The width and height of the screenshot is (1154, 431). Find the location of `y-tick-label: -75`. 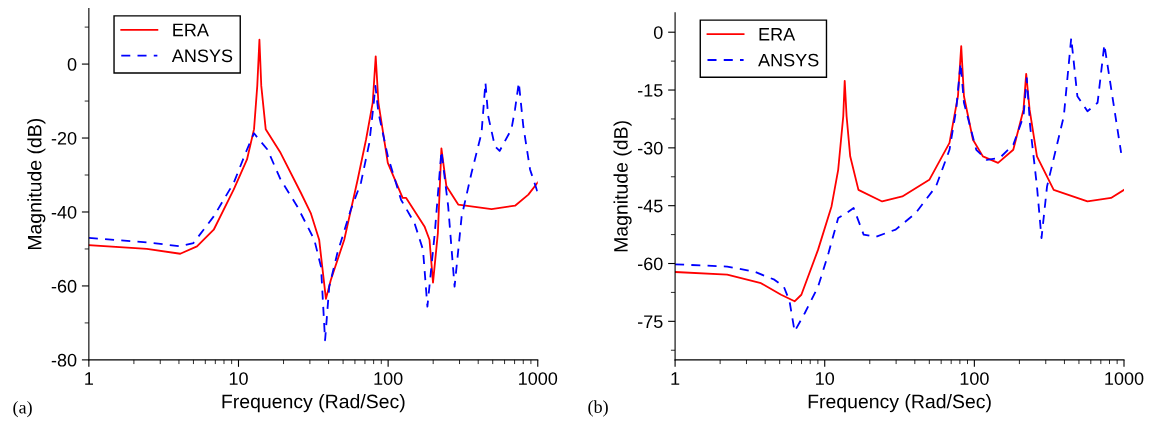

y-tick-label: -75 is located at coordinates (650, 322).